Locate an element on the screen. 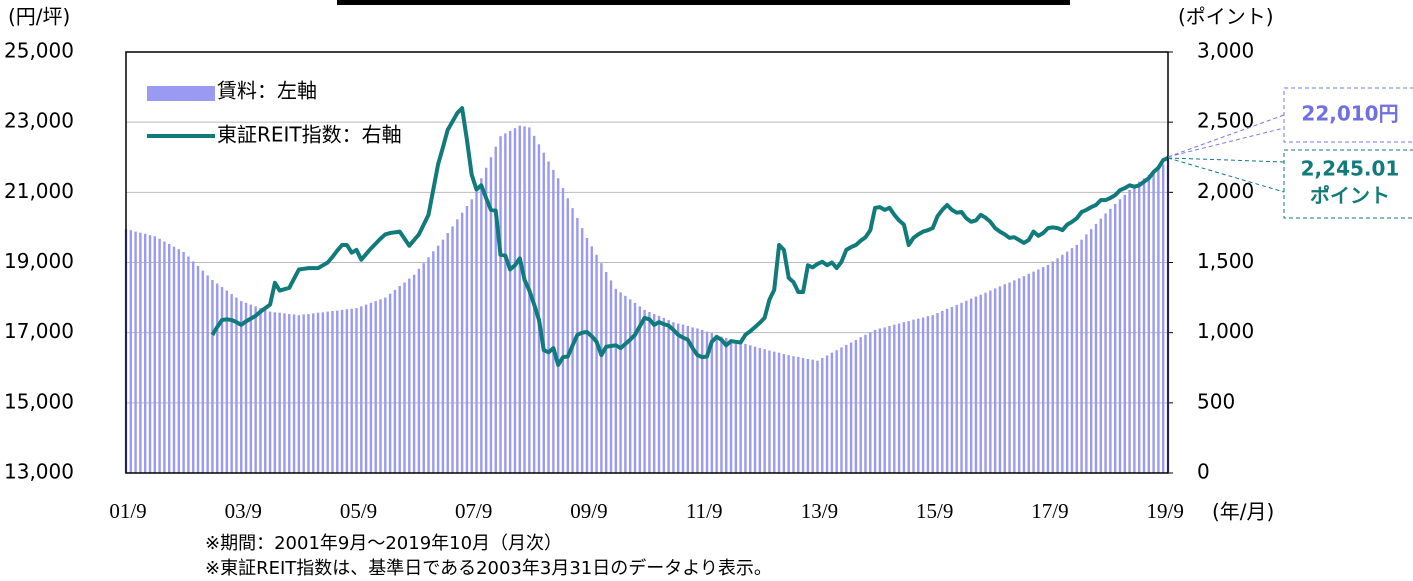 The image size is (1413, 581). x-tick-label: 13/9 is located at coordinates (819, 511).